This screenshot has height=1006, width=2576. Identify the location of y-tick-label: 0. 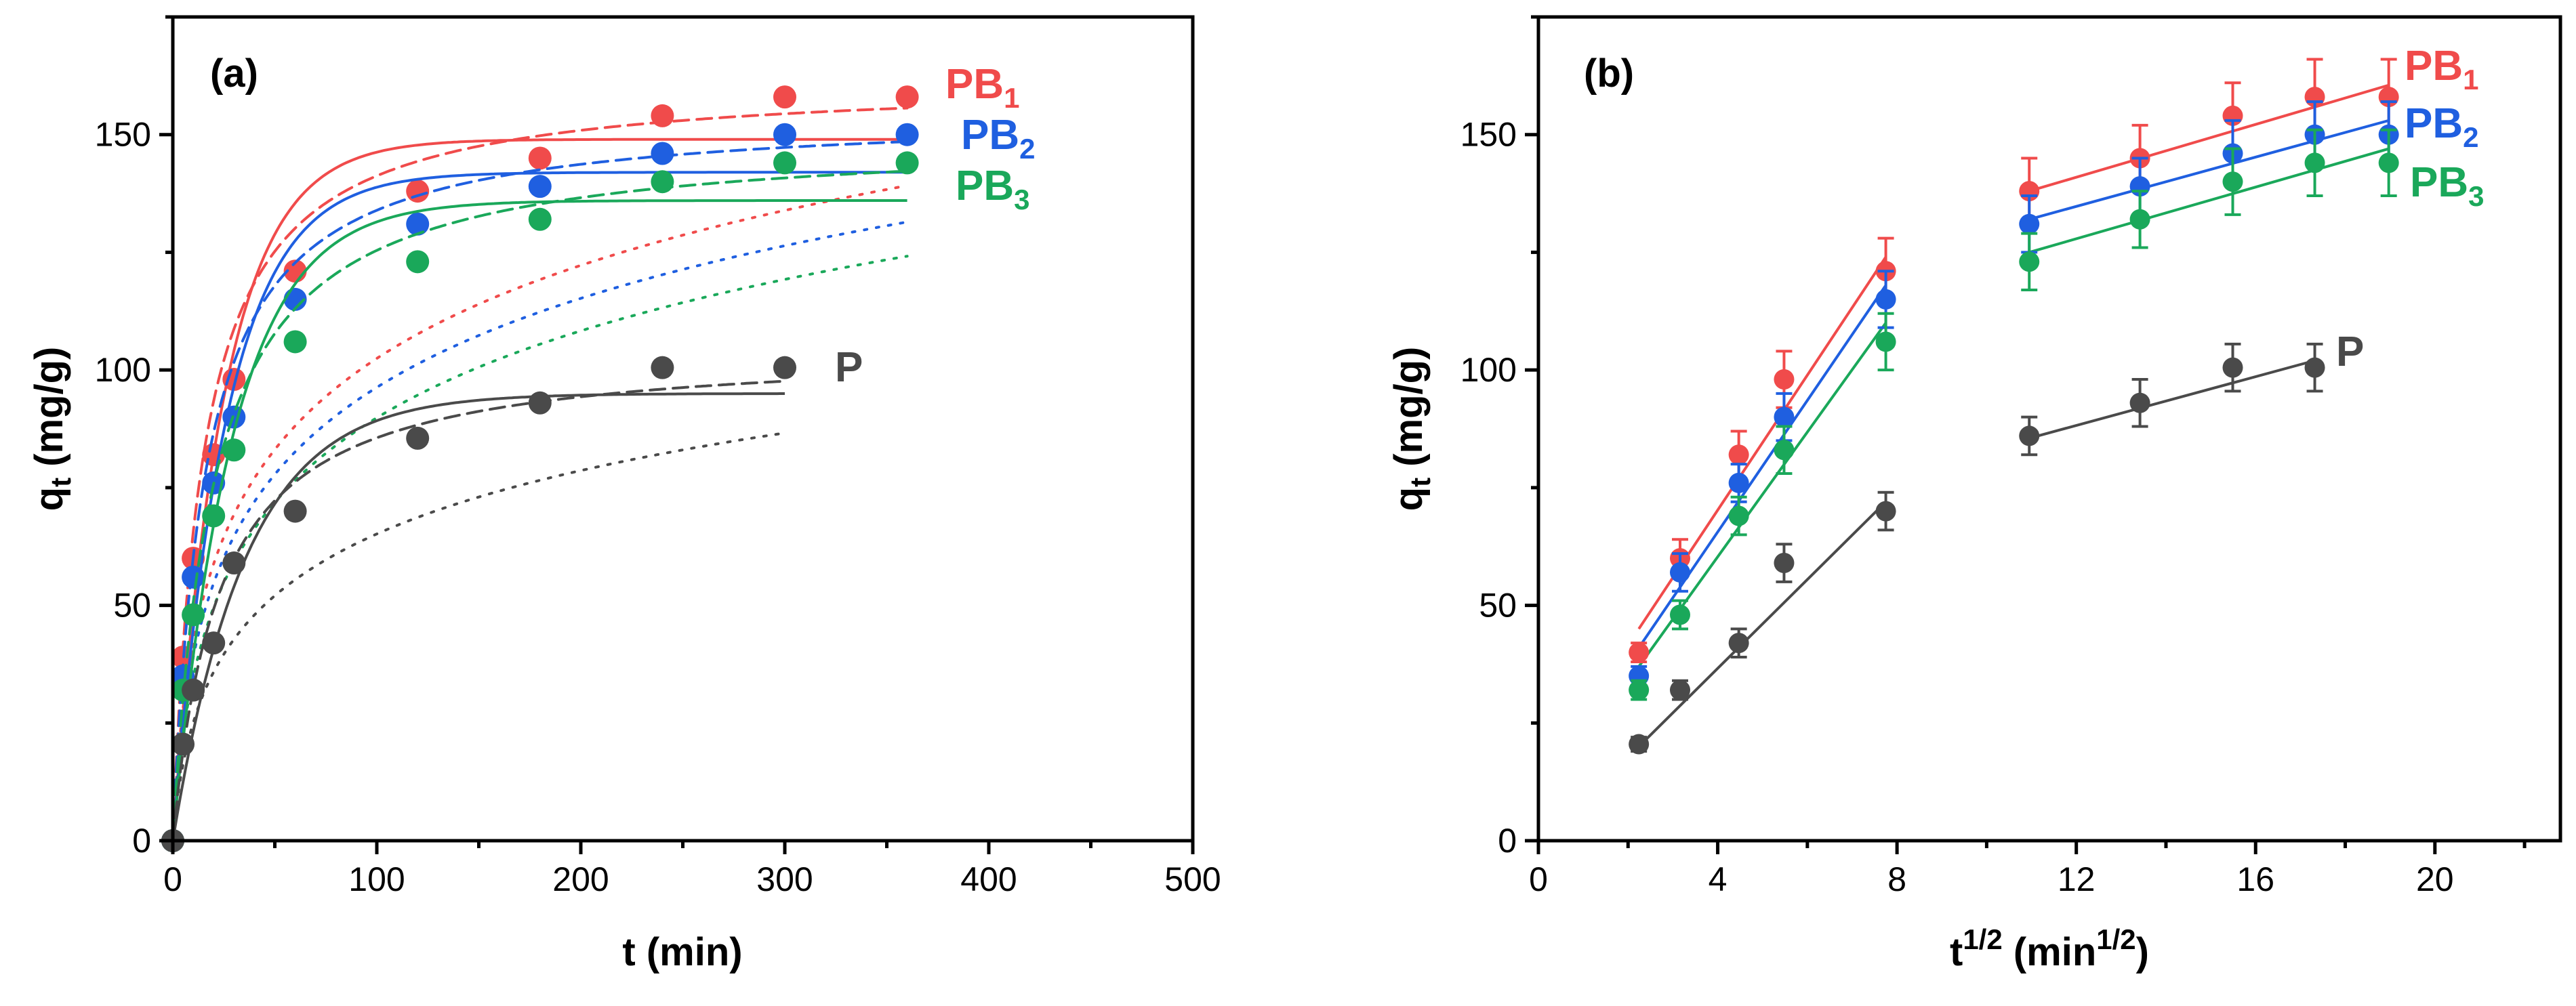
(142, 841).